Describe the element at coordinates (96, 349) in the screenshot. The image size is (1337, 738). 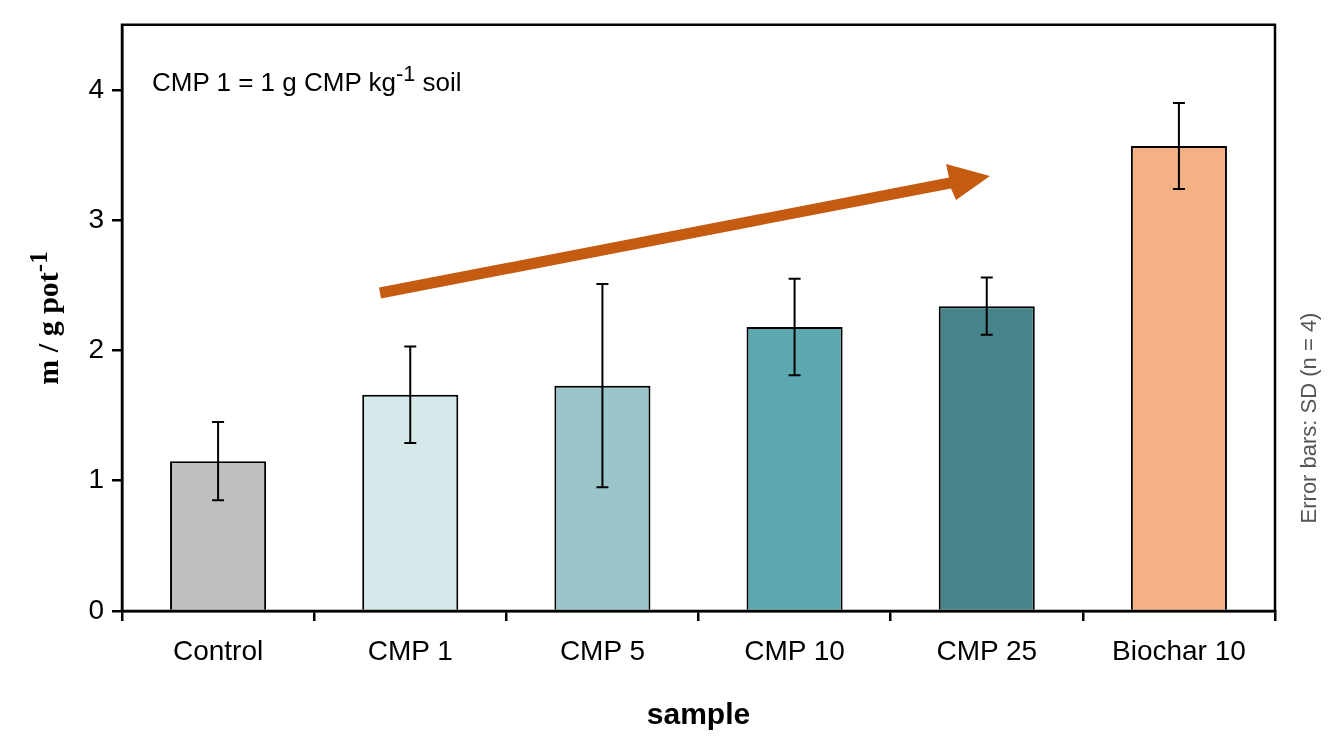
I see `y-tick-label: 2` at that location.